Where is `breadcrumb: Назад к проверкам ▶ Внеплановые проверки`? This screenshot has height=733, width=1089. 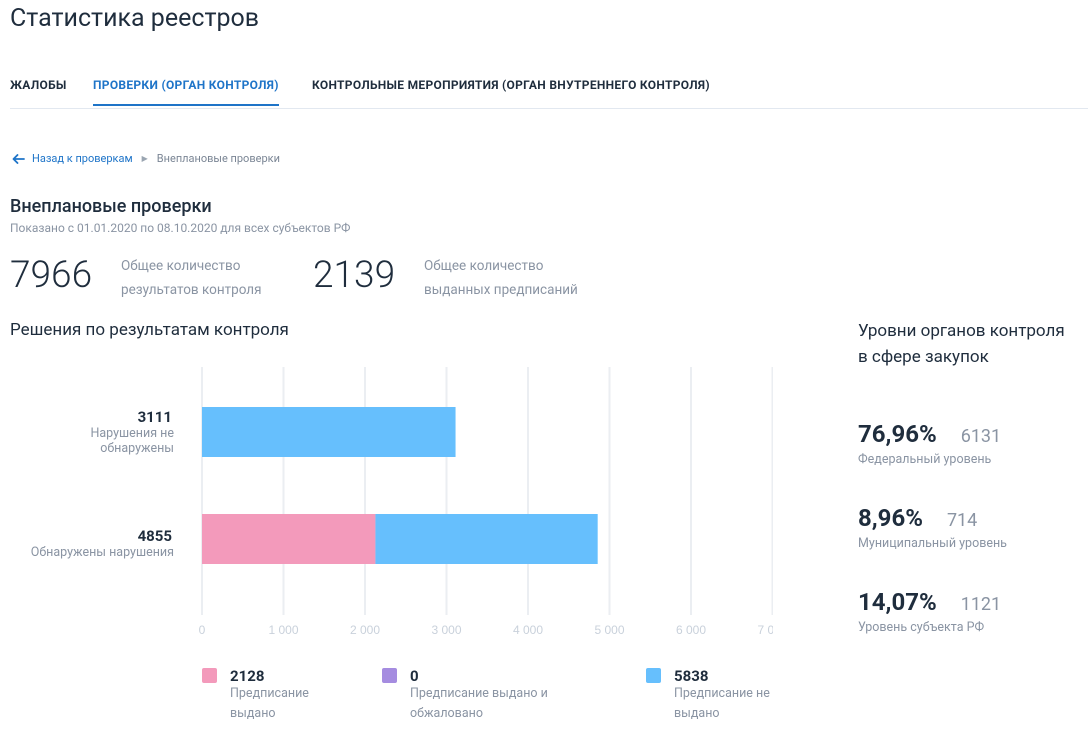 breadcrumb: Назад к проверкам ▶ Внеплановые проверки is located at coordinates (146, 158).